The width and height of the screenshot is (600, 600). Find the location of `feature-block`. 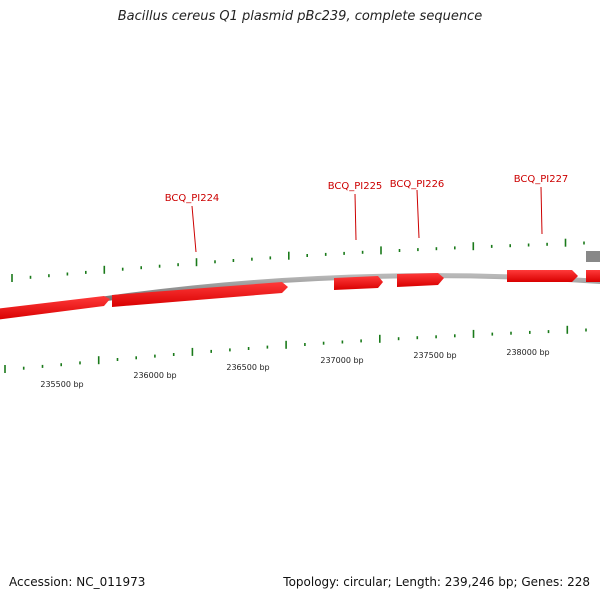

feature-block is located at coordinates (593, 256).